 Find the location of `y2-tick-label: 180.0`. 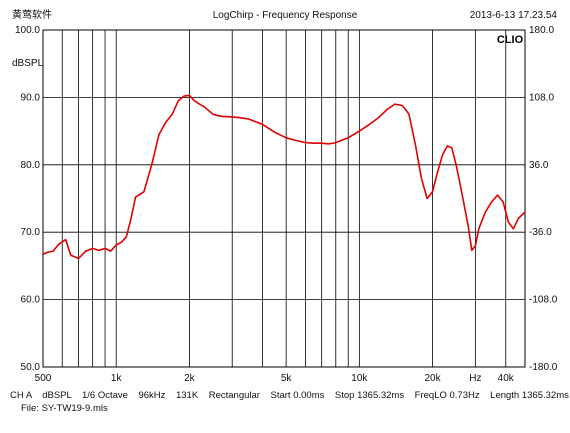

y2-tick-label: 180.0 is located at coordinates (541, 30).